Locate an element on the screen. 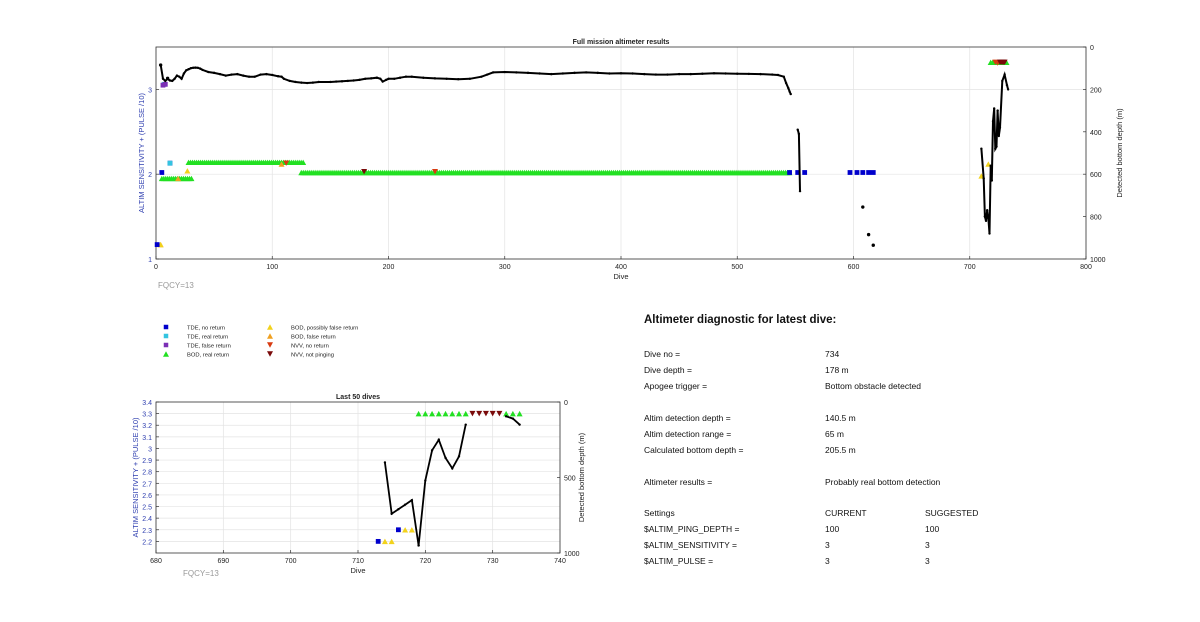 This screenshot has height=622, width=1200. y-left-tick-label: 3.2 is located at coordinates (147, 426).